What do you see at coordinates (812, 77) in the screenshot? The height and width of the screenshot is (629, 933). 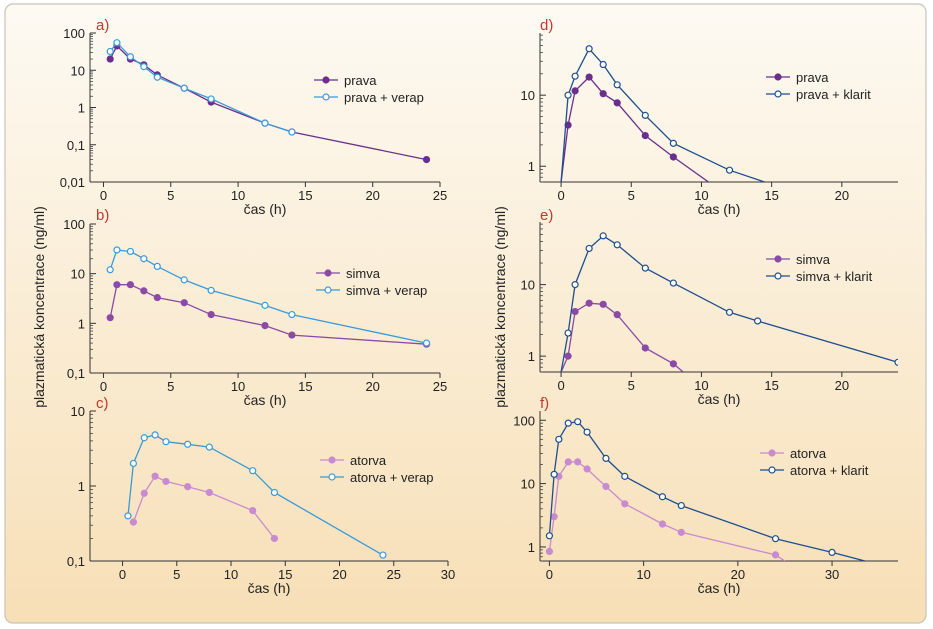 I see `legend-label: prava` at bounding box center [812, 77].